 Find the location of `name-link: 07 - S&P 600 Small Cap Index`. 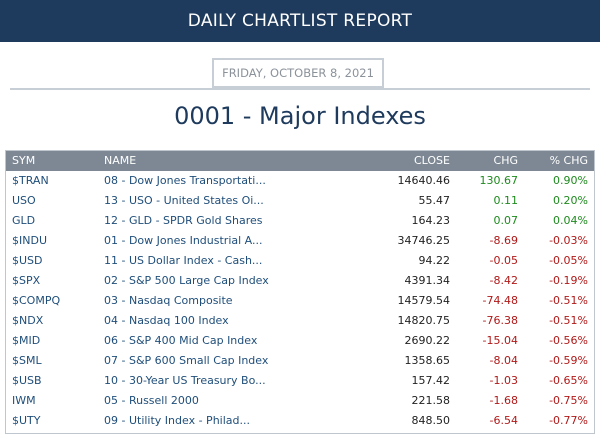

name-link: 07 - S&P 600 Small Cap Index is located at coordinates (186, 360).